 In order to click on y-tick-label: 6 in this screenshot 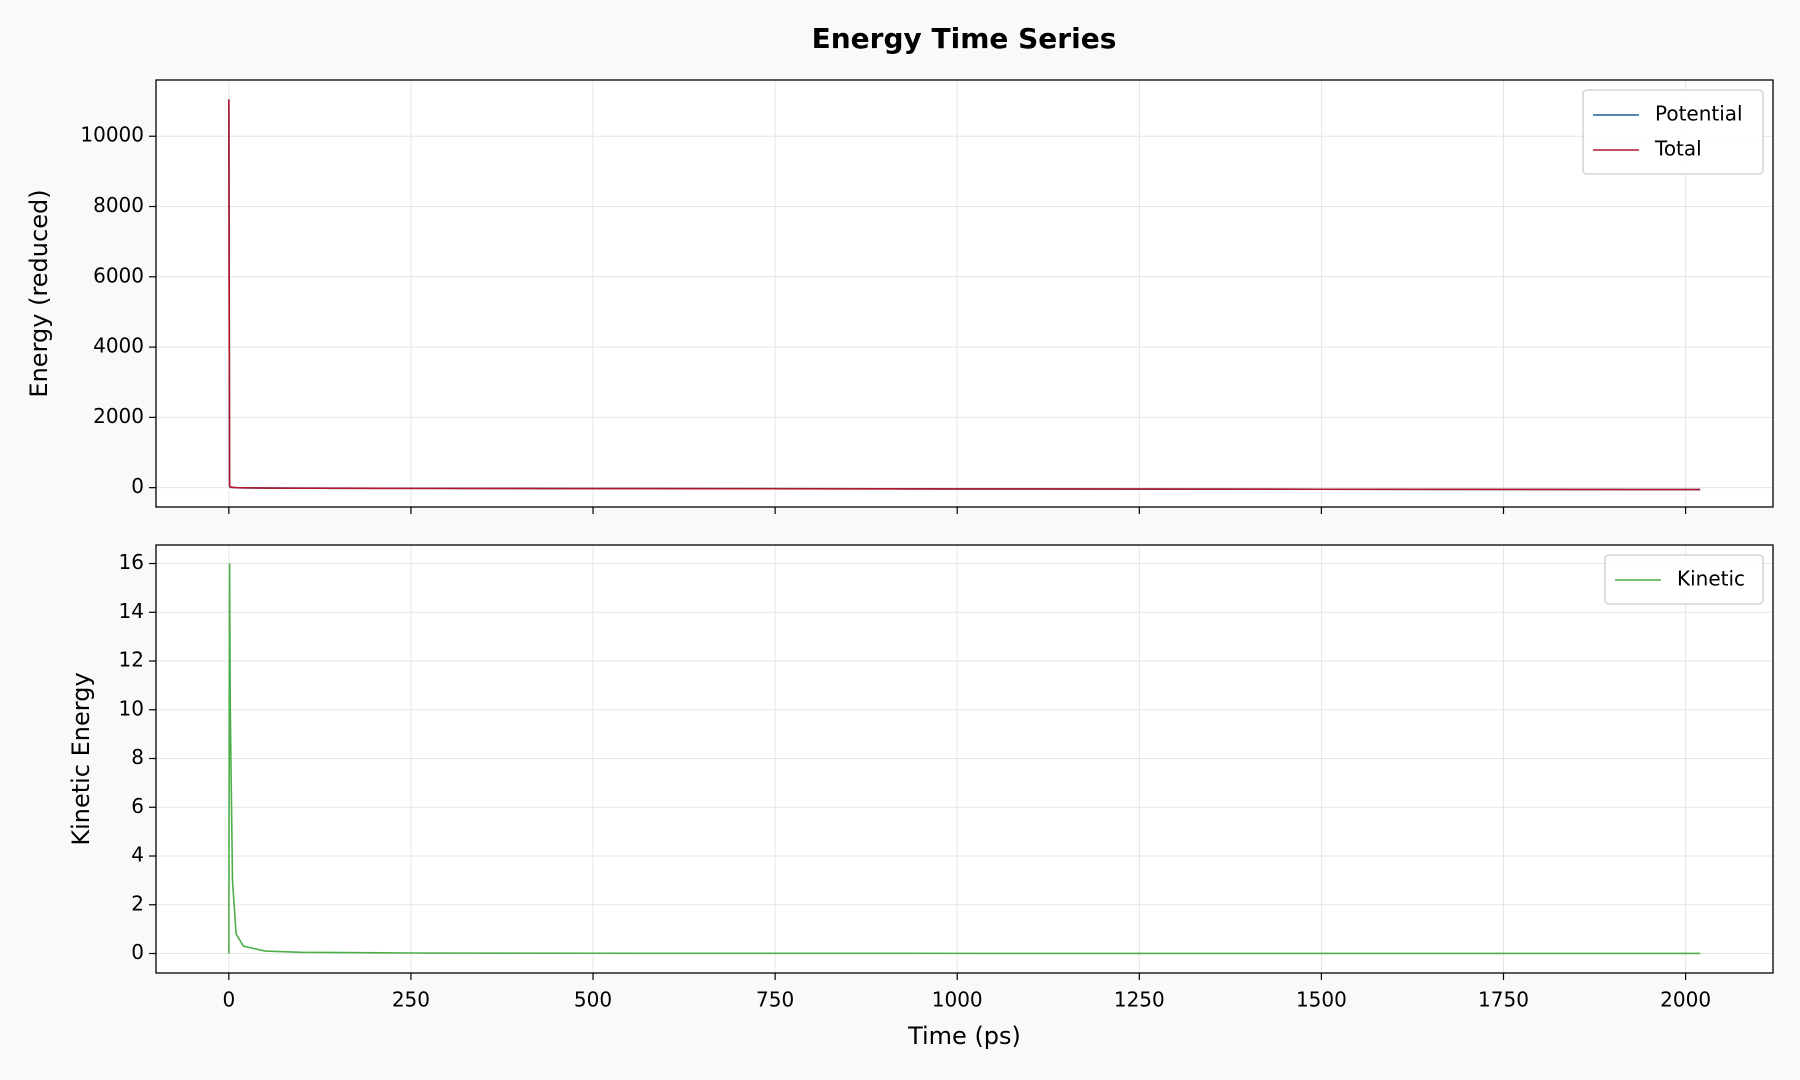, I will do `click(137, 806)`.